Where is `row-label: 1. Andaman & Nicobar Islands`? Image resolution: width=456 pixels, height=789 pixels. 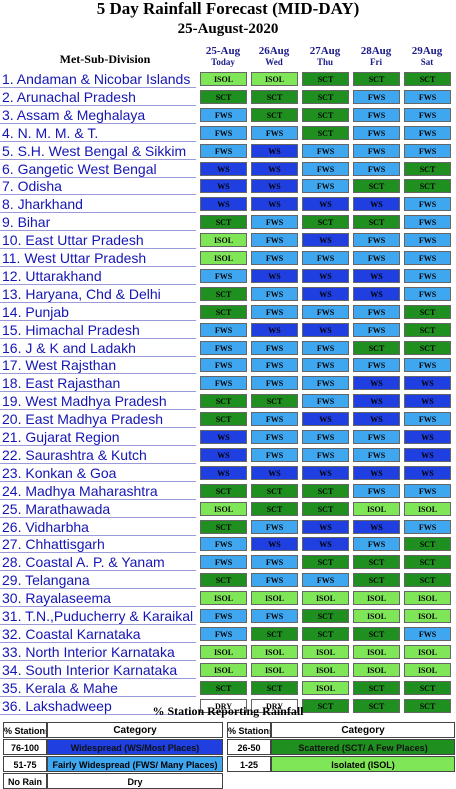
row-label: 1. Andaman & Nicobar Islands is located at coordinates (96, 79).